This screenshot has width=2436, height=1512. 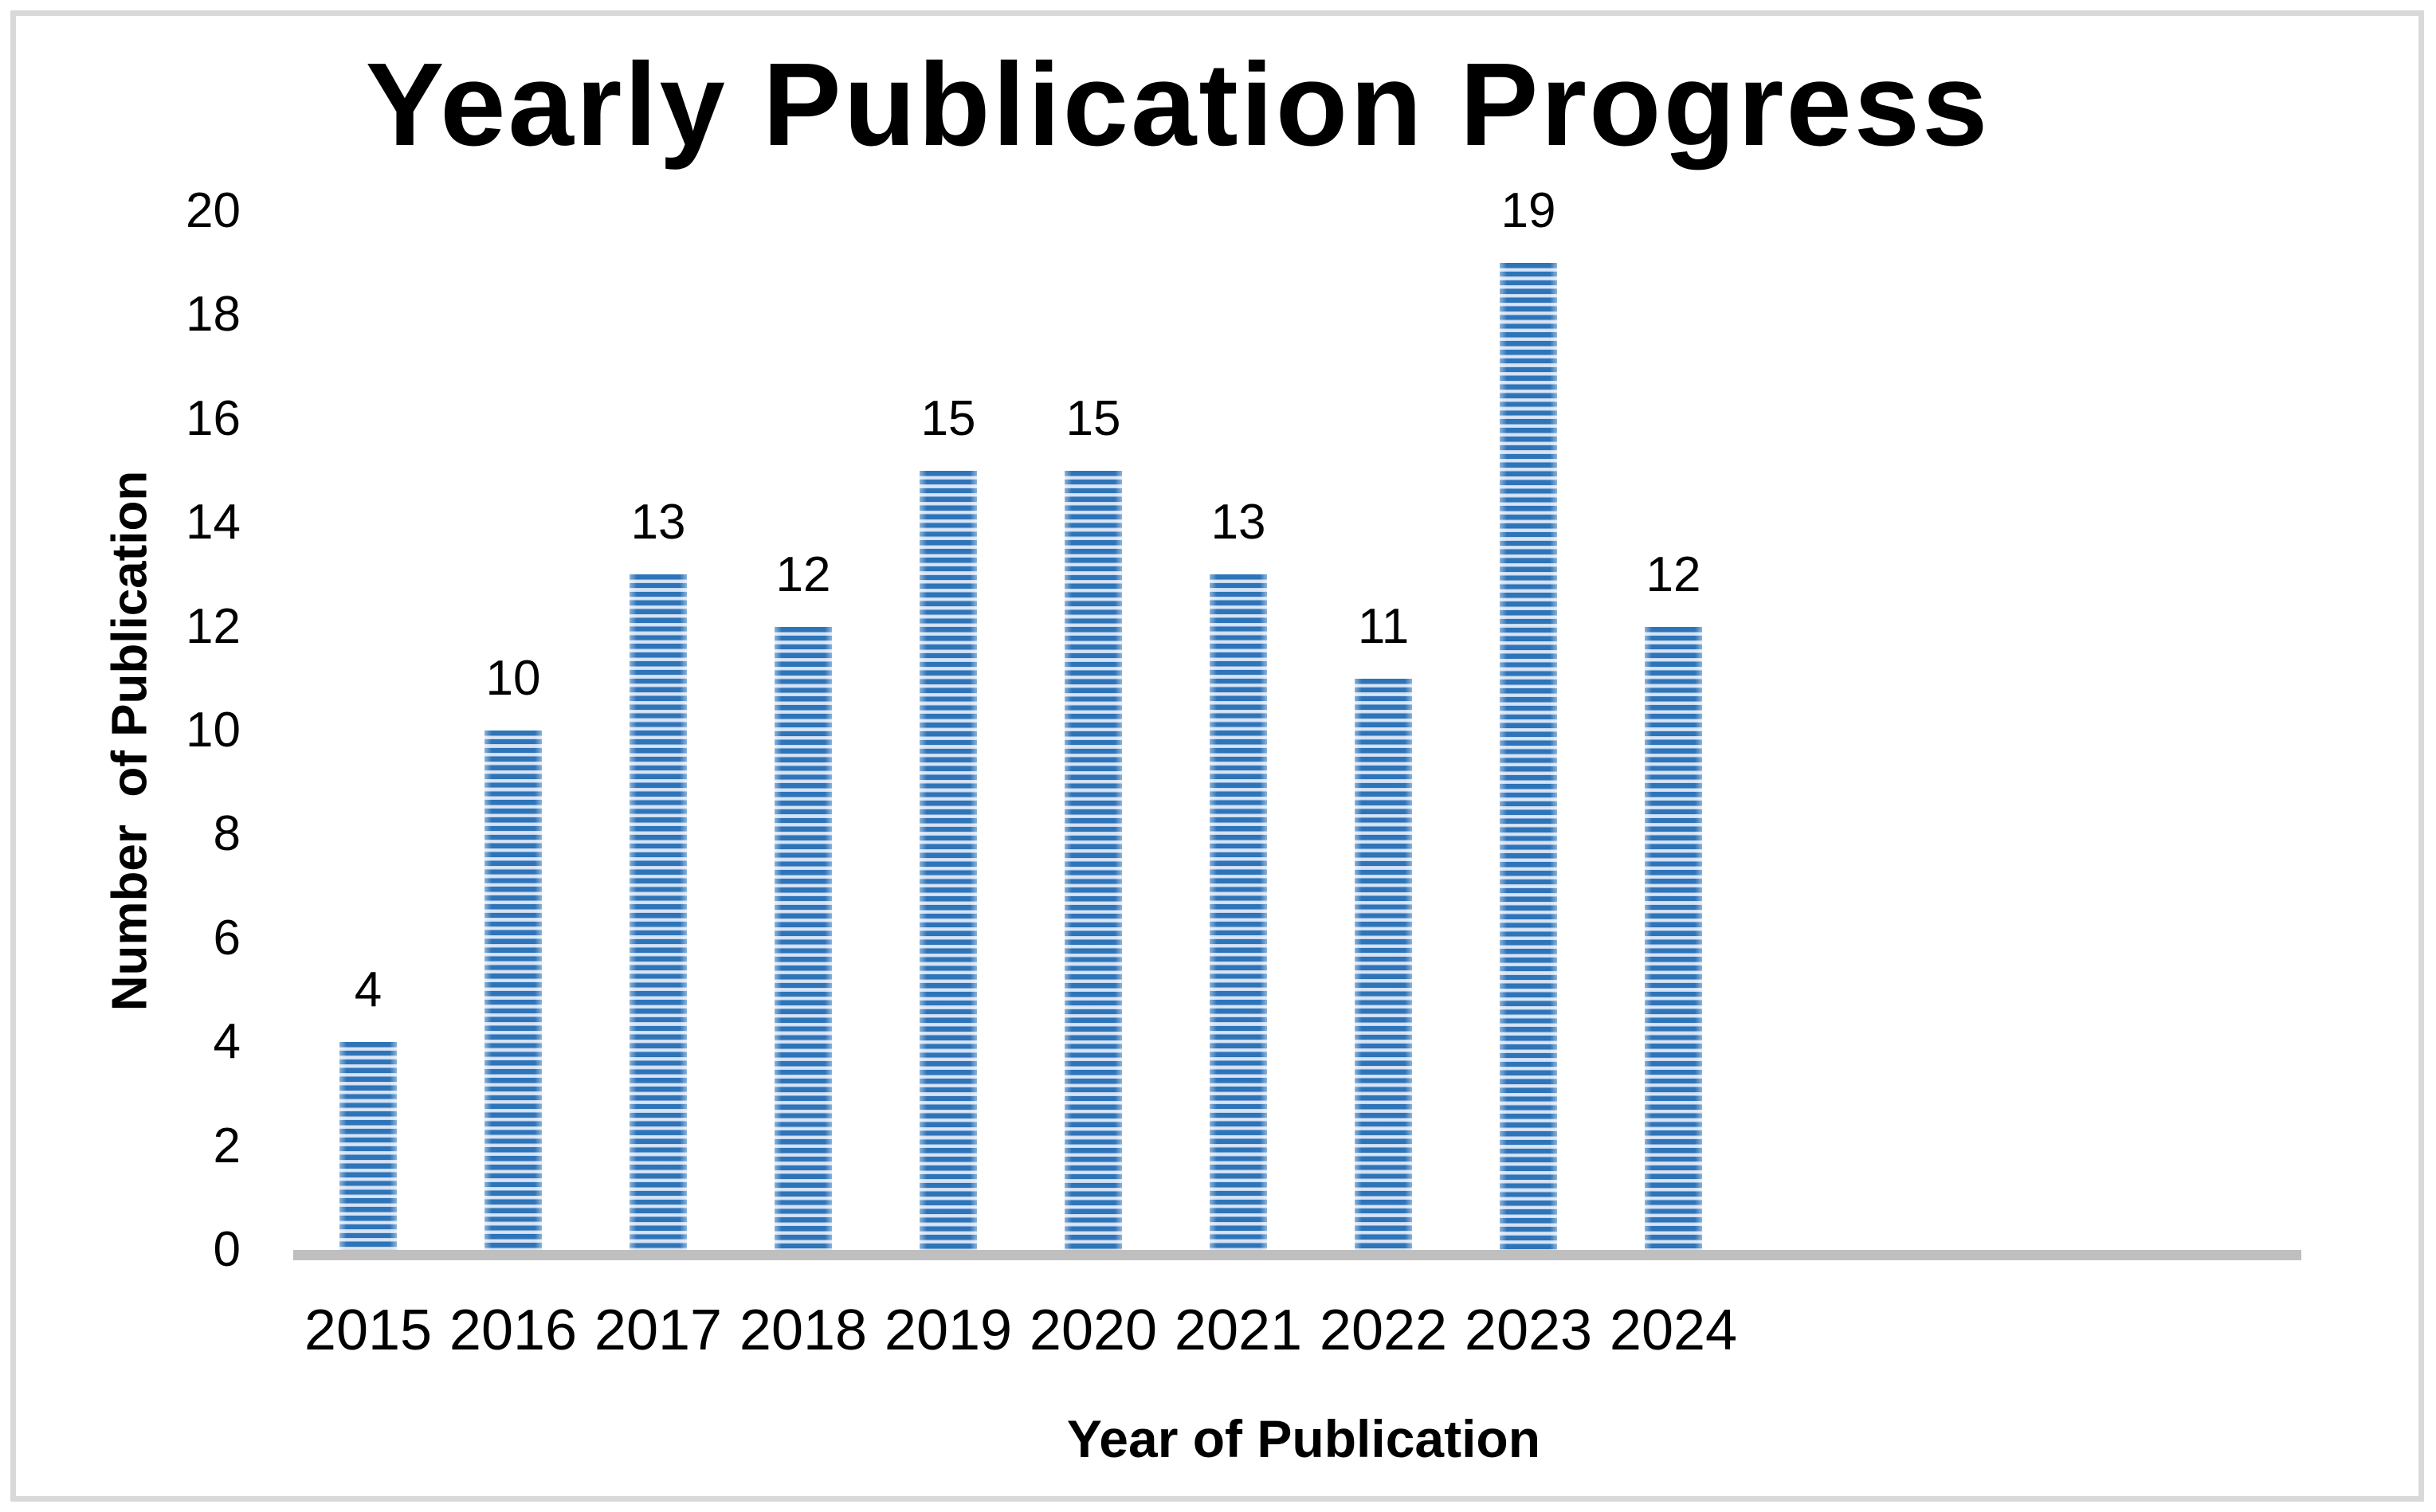 I want to click on x-tick-label-2018: 2018, so click(x=803, y=1331).